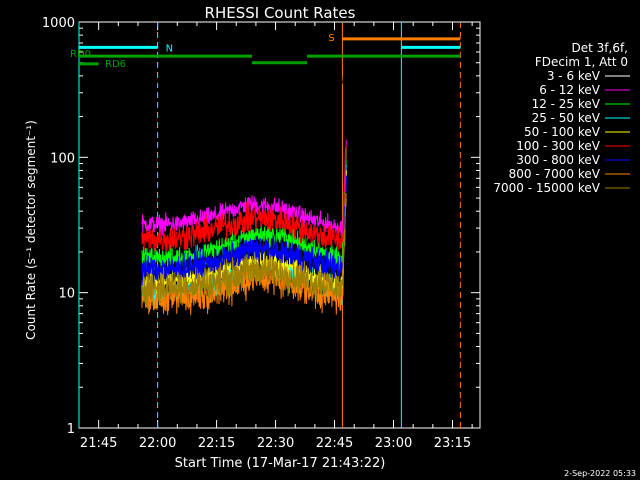 This screenshot has height=480, width=640. I want to click on y-tick-label: 100, so click(62, 158).